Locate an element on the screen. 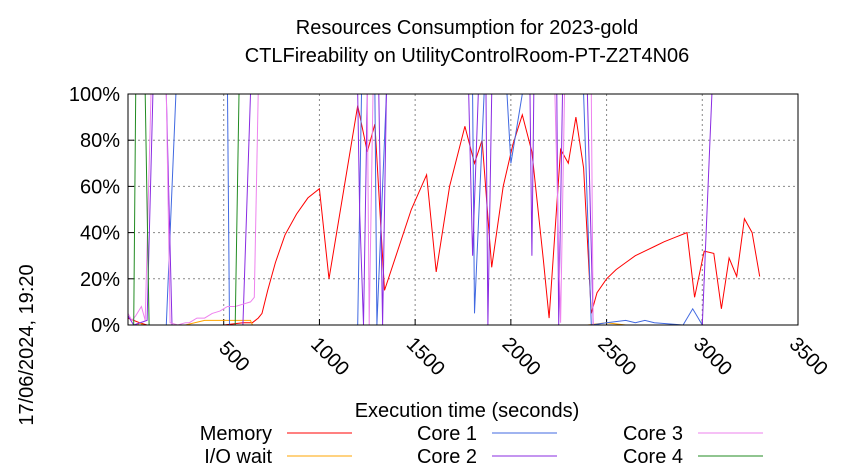 This screenshot has height=475, width=850. x-tick-label: 2000 is located at coordinates (521, 356).